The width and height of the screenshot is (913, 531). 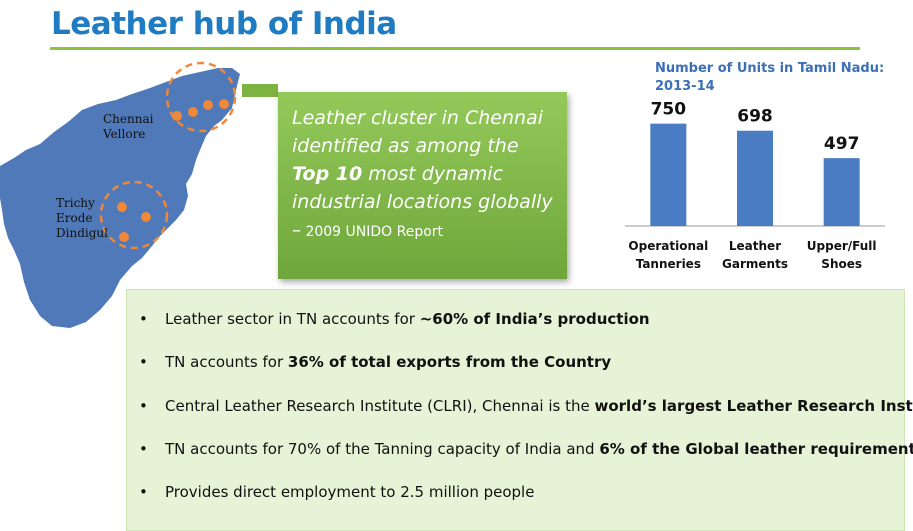 I want to click on category-label: Leather, so click(x=755, y=246).